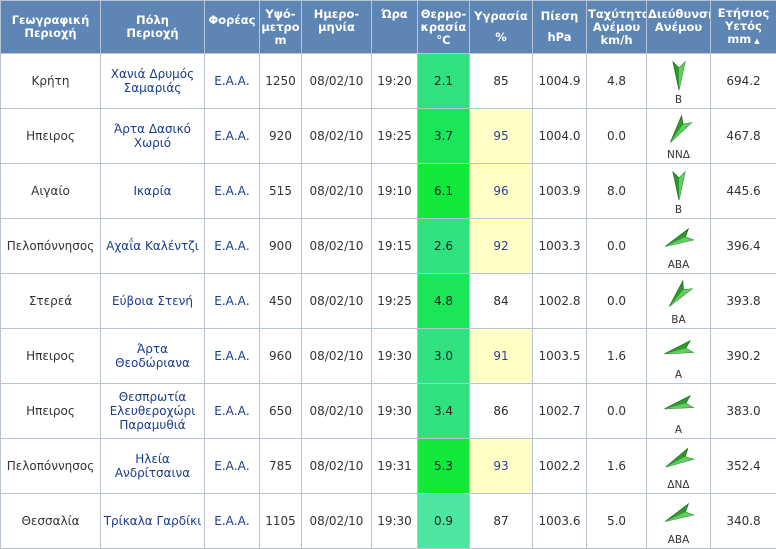  What do you see at coordinates (678, 81) in the screenshot?
I see `cell-wind-direction: Β` at bounding box center [678, 81].